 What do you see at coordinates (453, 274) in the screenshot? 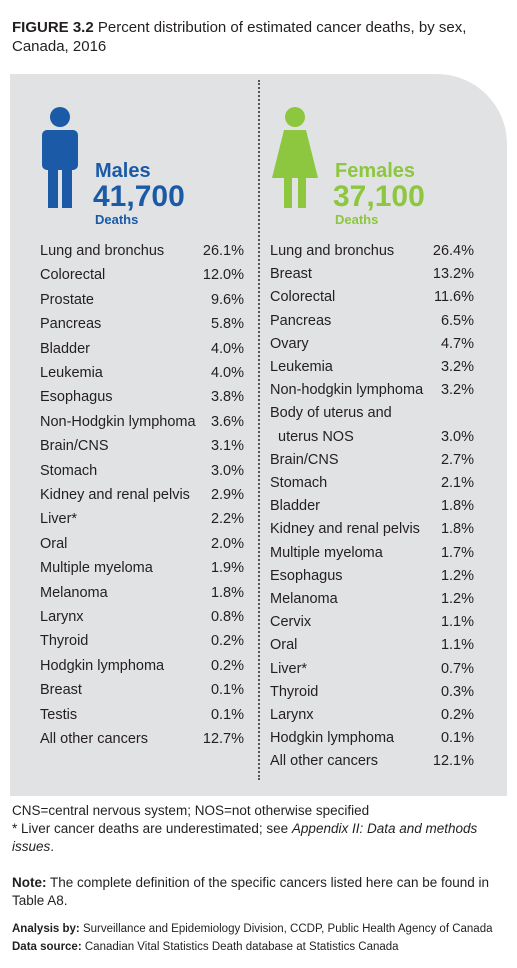
I see `percent: 13.2%` at bounding box center [453, 274].